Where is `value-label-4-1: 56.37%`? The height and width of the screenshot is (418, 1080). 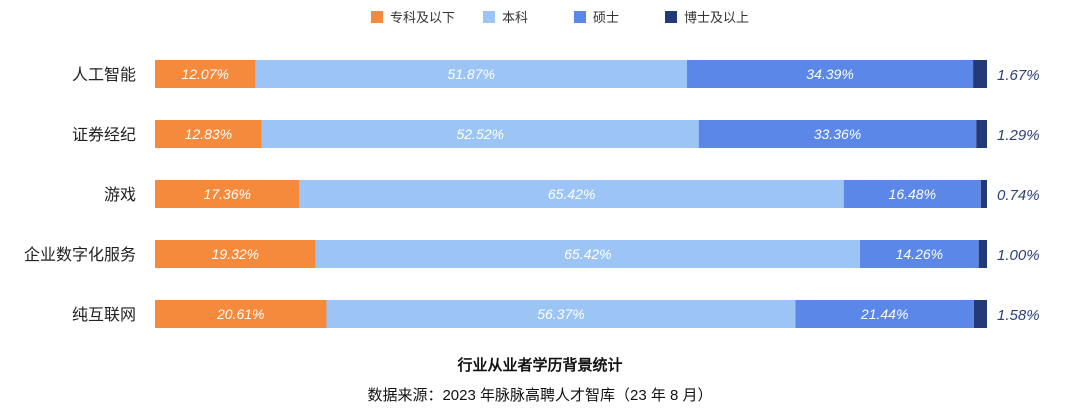
value-label-4-1: 56.37% is located at coordinates (560, 314).